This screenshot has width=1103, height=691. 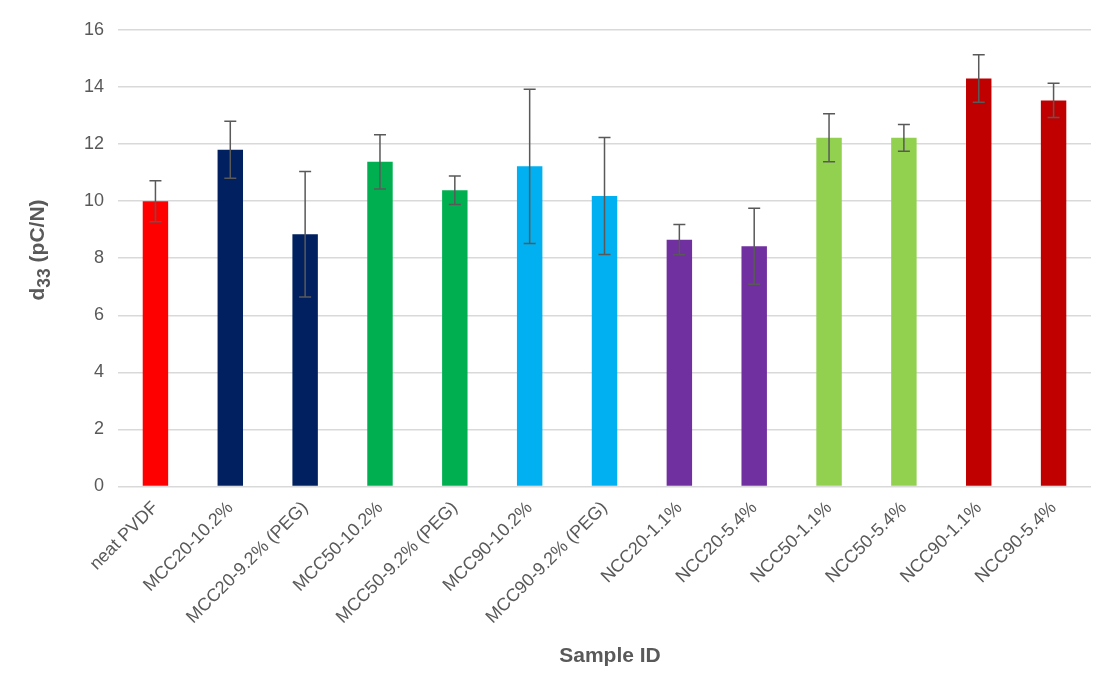 What do you see at coordinates (99, 314) in the screenshot?
I see `y-tick-label: 6` at bounding box center [99, 314].